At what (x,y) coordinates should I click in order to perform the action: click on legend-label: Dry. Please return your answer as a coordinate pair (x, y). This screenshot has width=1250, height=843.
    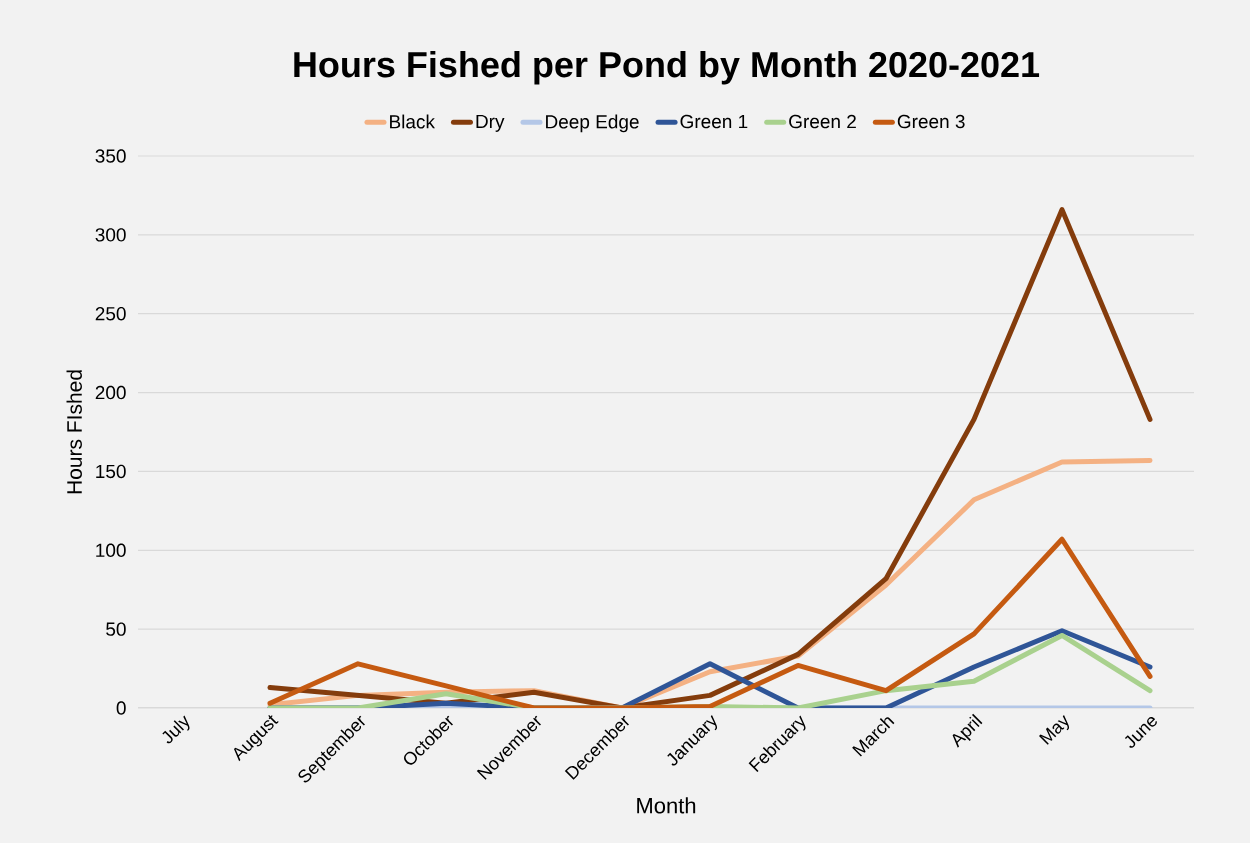
    Looking at the image, I should click on (490, 123).